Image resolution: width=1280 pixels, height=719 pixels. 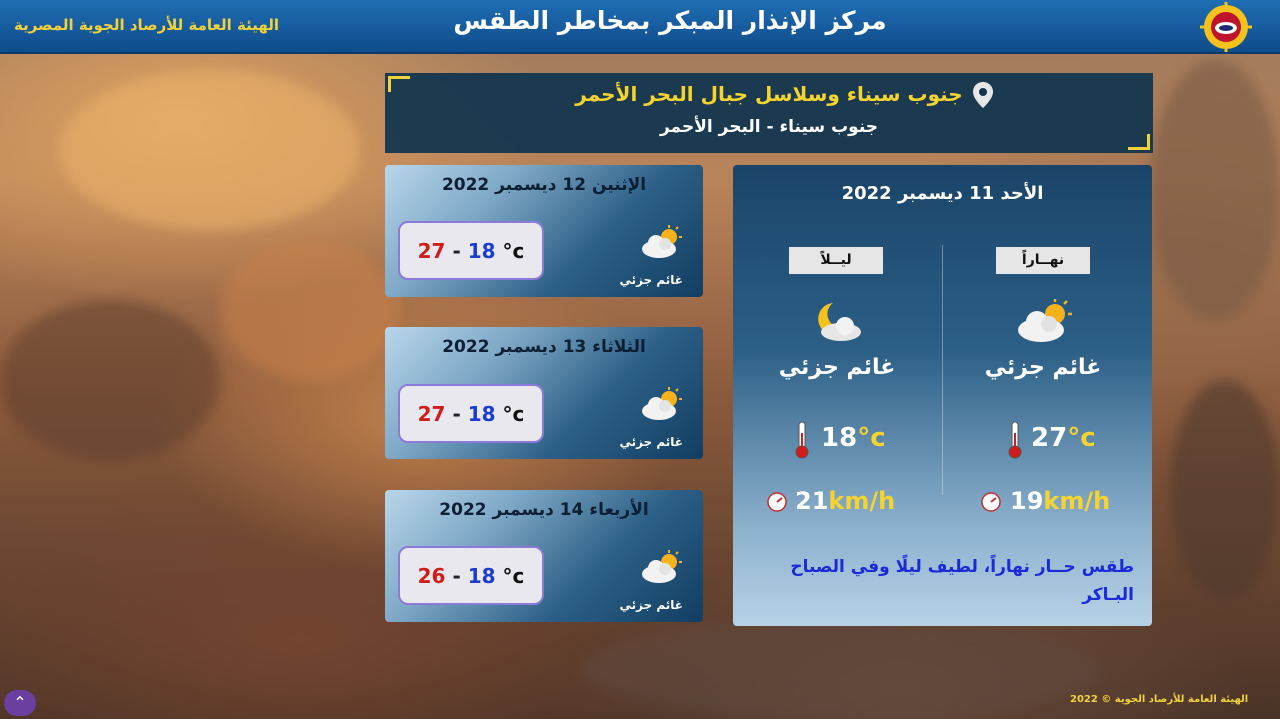 I want to click on nighttime-condition: غائم جزئي, so click(x=837, y=367).